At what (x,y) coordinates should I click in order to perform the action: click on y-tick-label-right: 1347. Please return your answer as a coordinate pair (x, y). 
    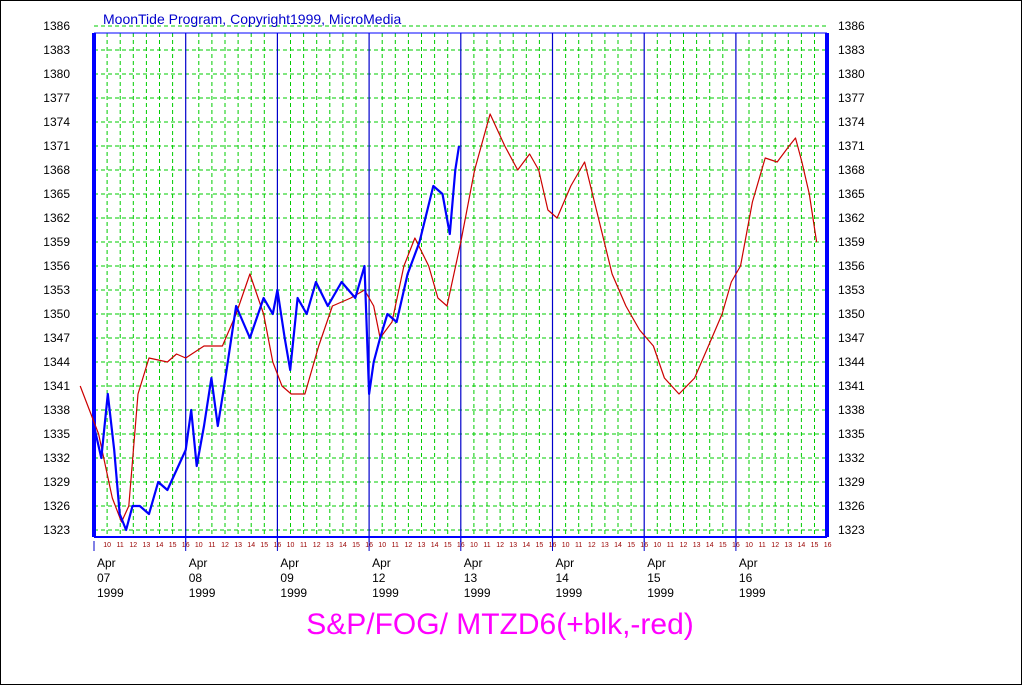
    Looking at the image, I should click on (851, 338).